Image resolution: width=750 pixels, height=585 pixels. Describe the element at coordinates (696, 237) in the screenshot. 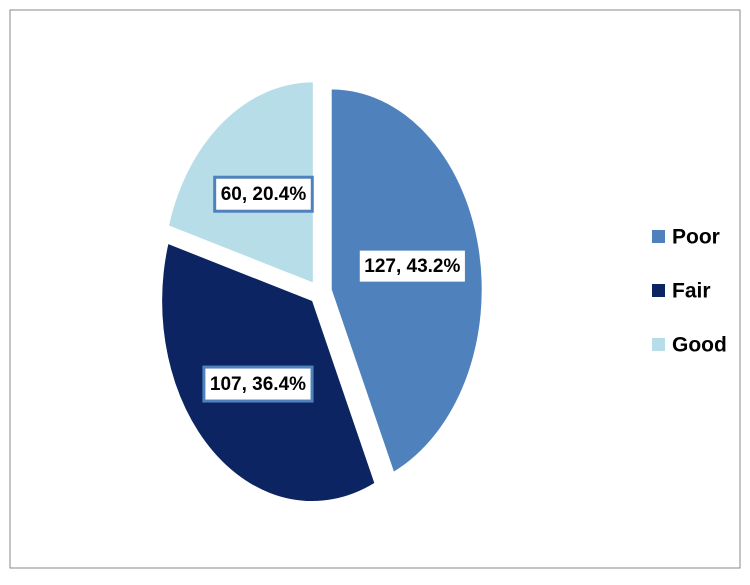

I see `legend-label: Poor` at that location.